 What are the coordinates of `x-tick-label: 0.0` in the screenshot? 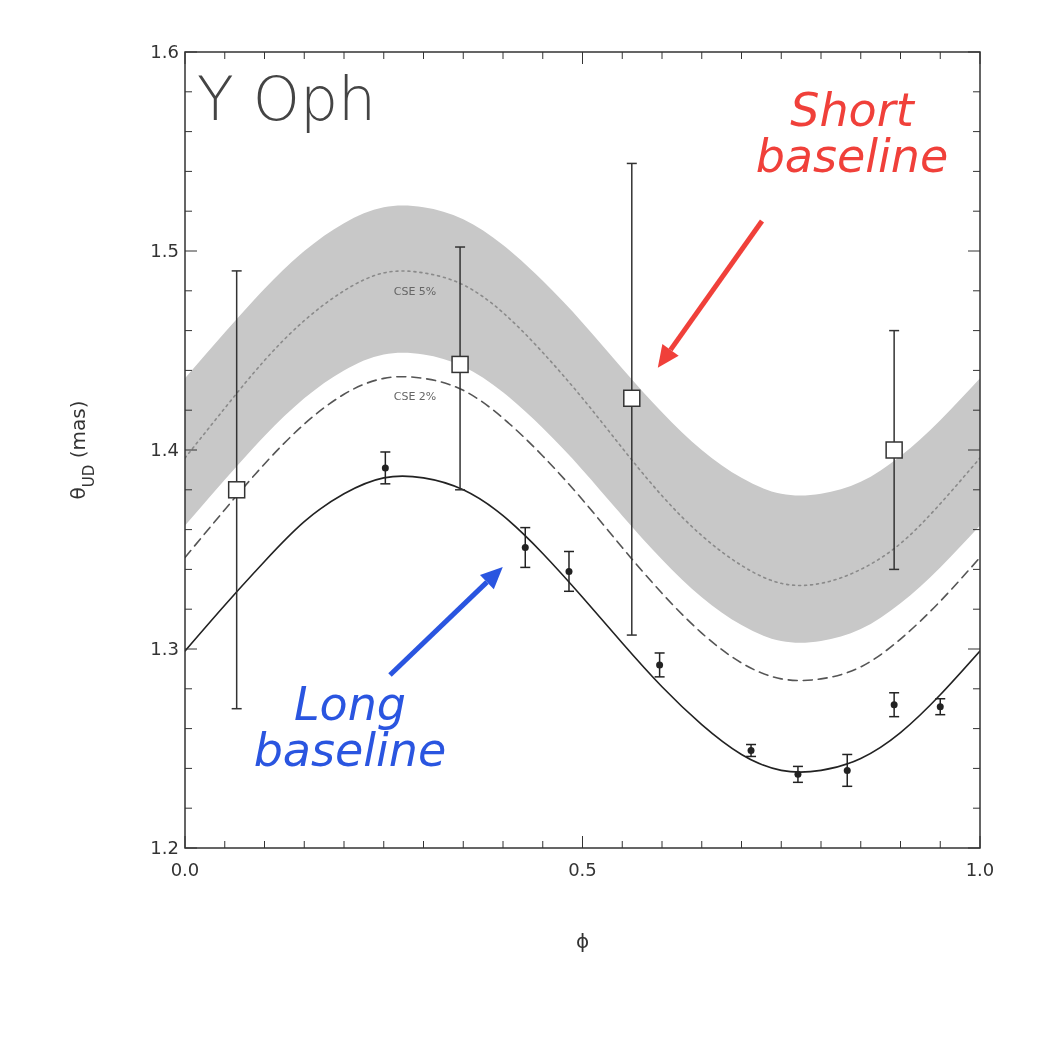 It's located at (185, 869).